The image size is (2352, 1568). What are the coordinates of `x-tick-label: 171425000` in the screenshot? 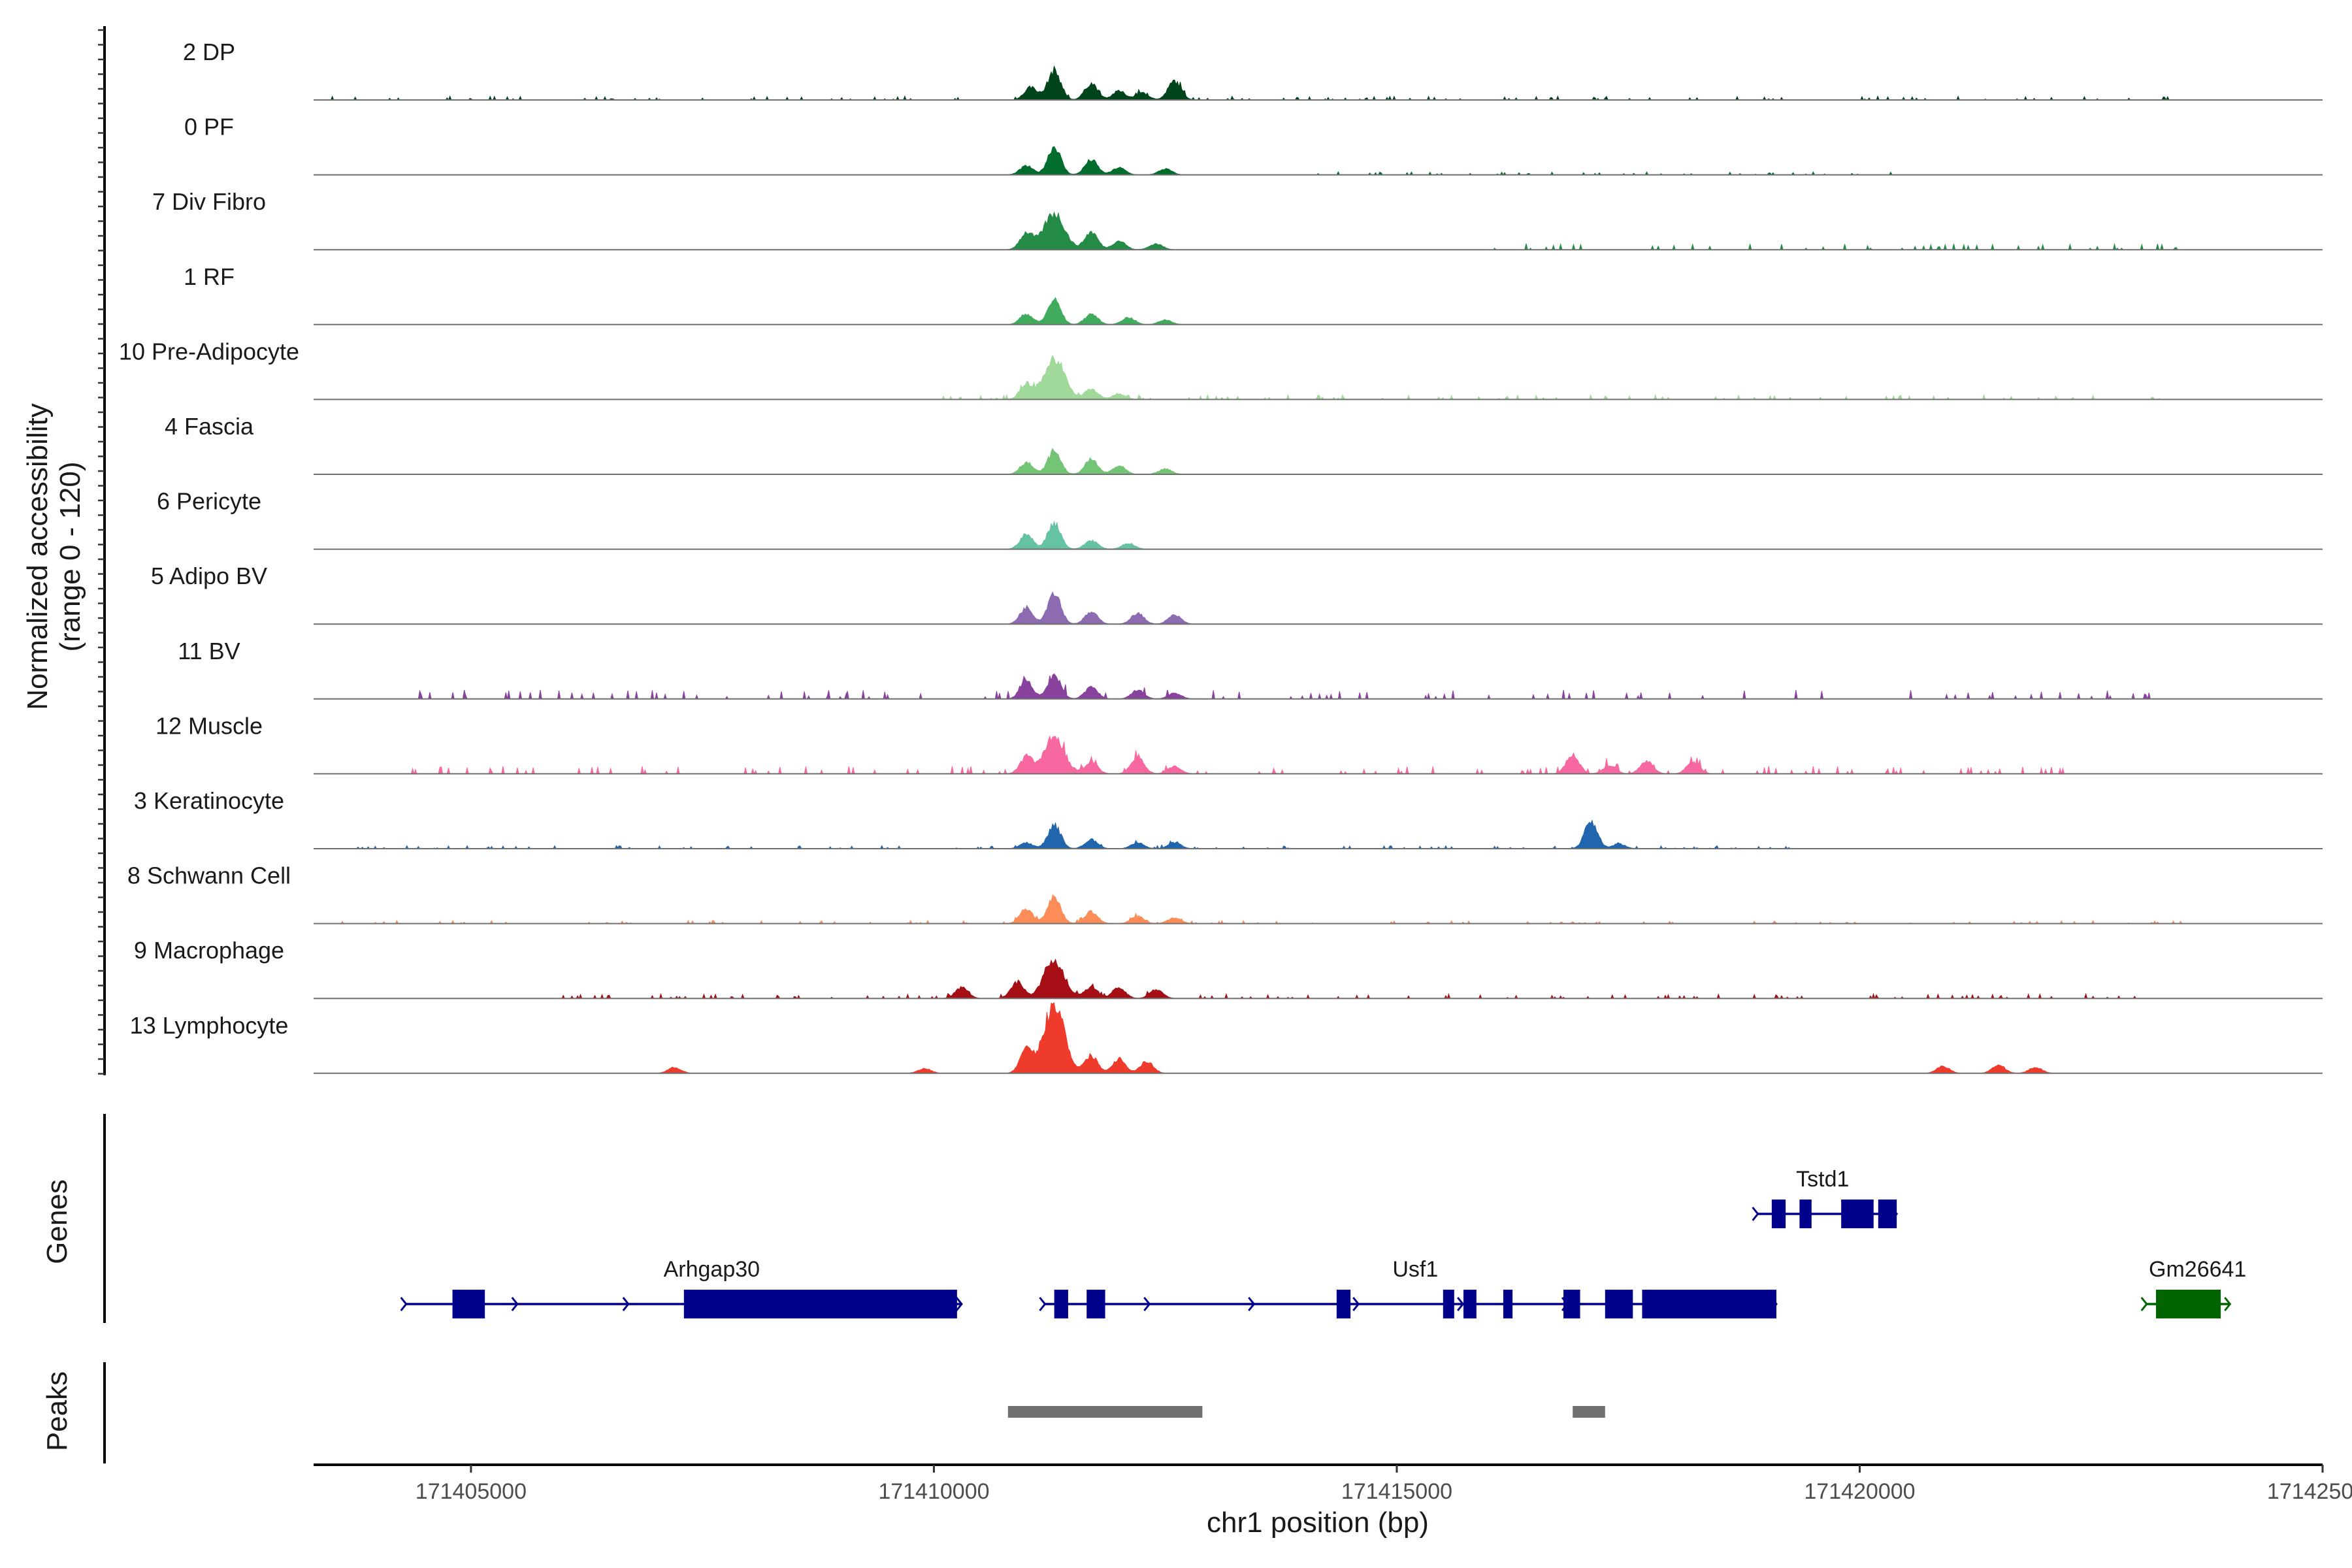 It's located at (2309, 1491).